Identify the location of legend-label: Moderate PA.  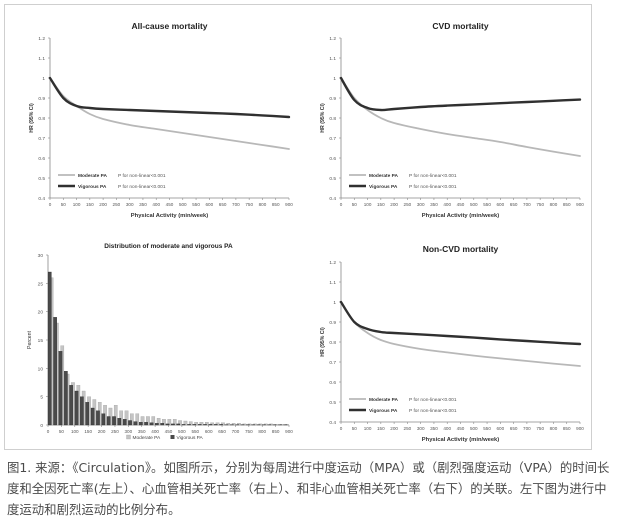
(383, 176).